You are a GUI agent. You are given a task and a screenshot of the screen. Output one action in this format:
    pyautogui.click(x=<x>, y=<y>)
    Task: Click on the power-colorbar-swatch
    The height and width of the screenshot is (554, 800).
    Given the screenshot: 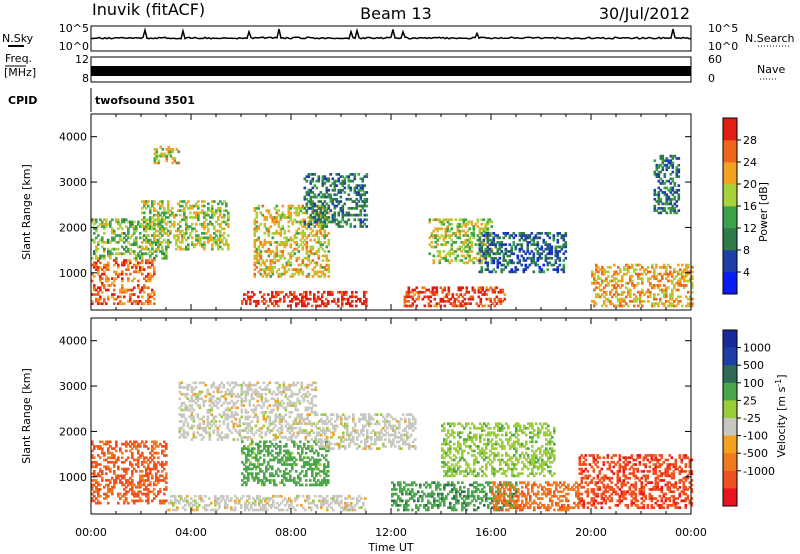 What is the action you would take?
    pyautogui.click(x=730, y=283)
    